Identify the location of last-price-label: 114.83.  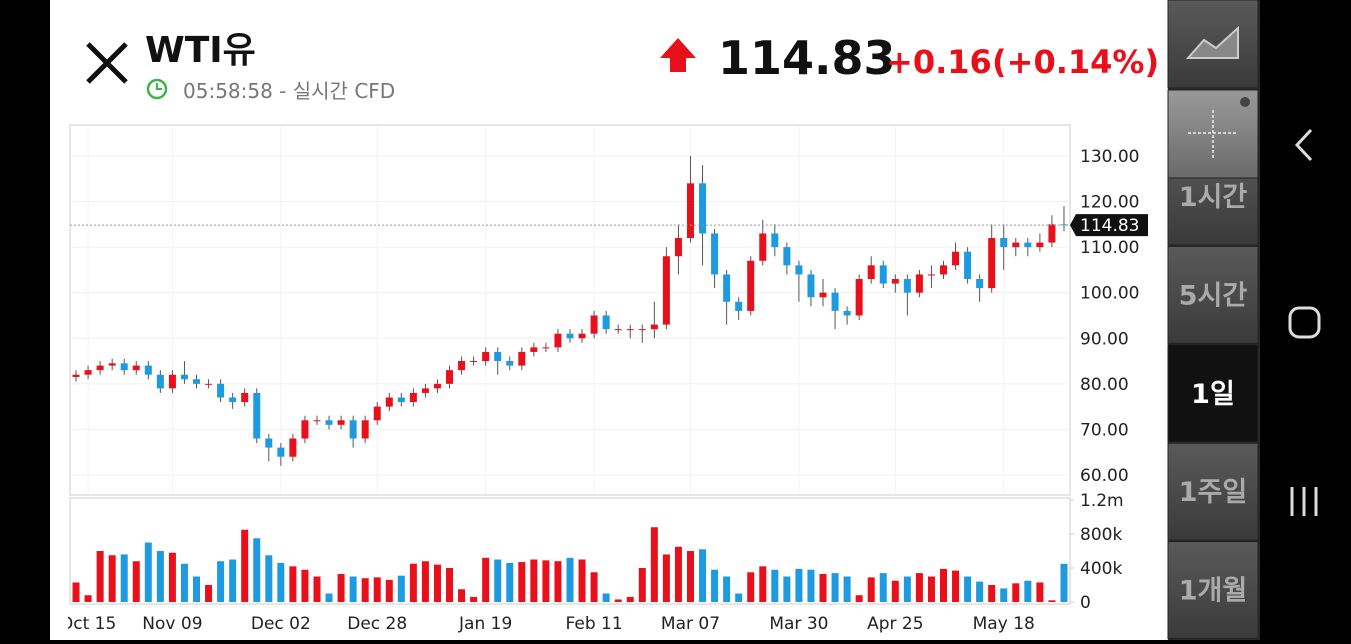
(1109, 226).